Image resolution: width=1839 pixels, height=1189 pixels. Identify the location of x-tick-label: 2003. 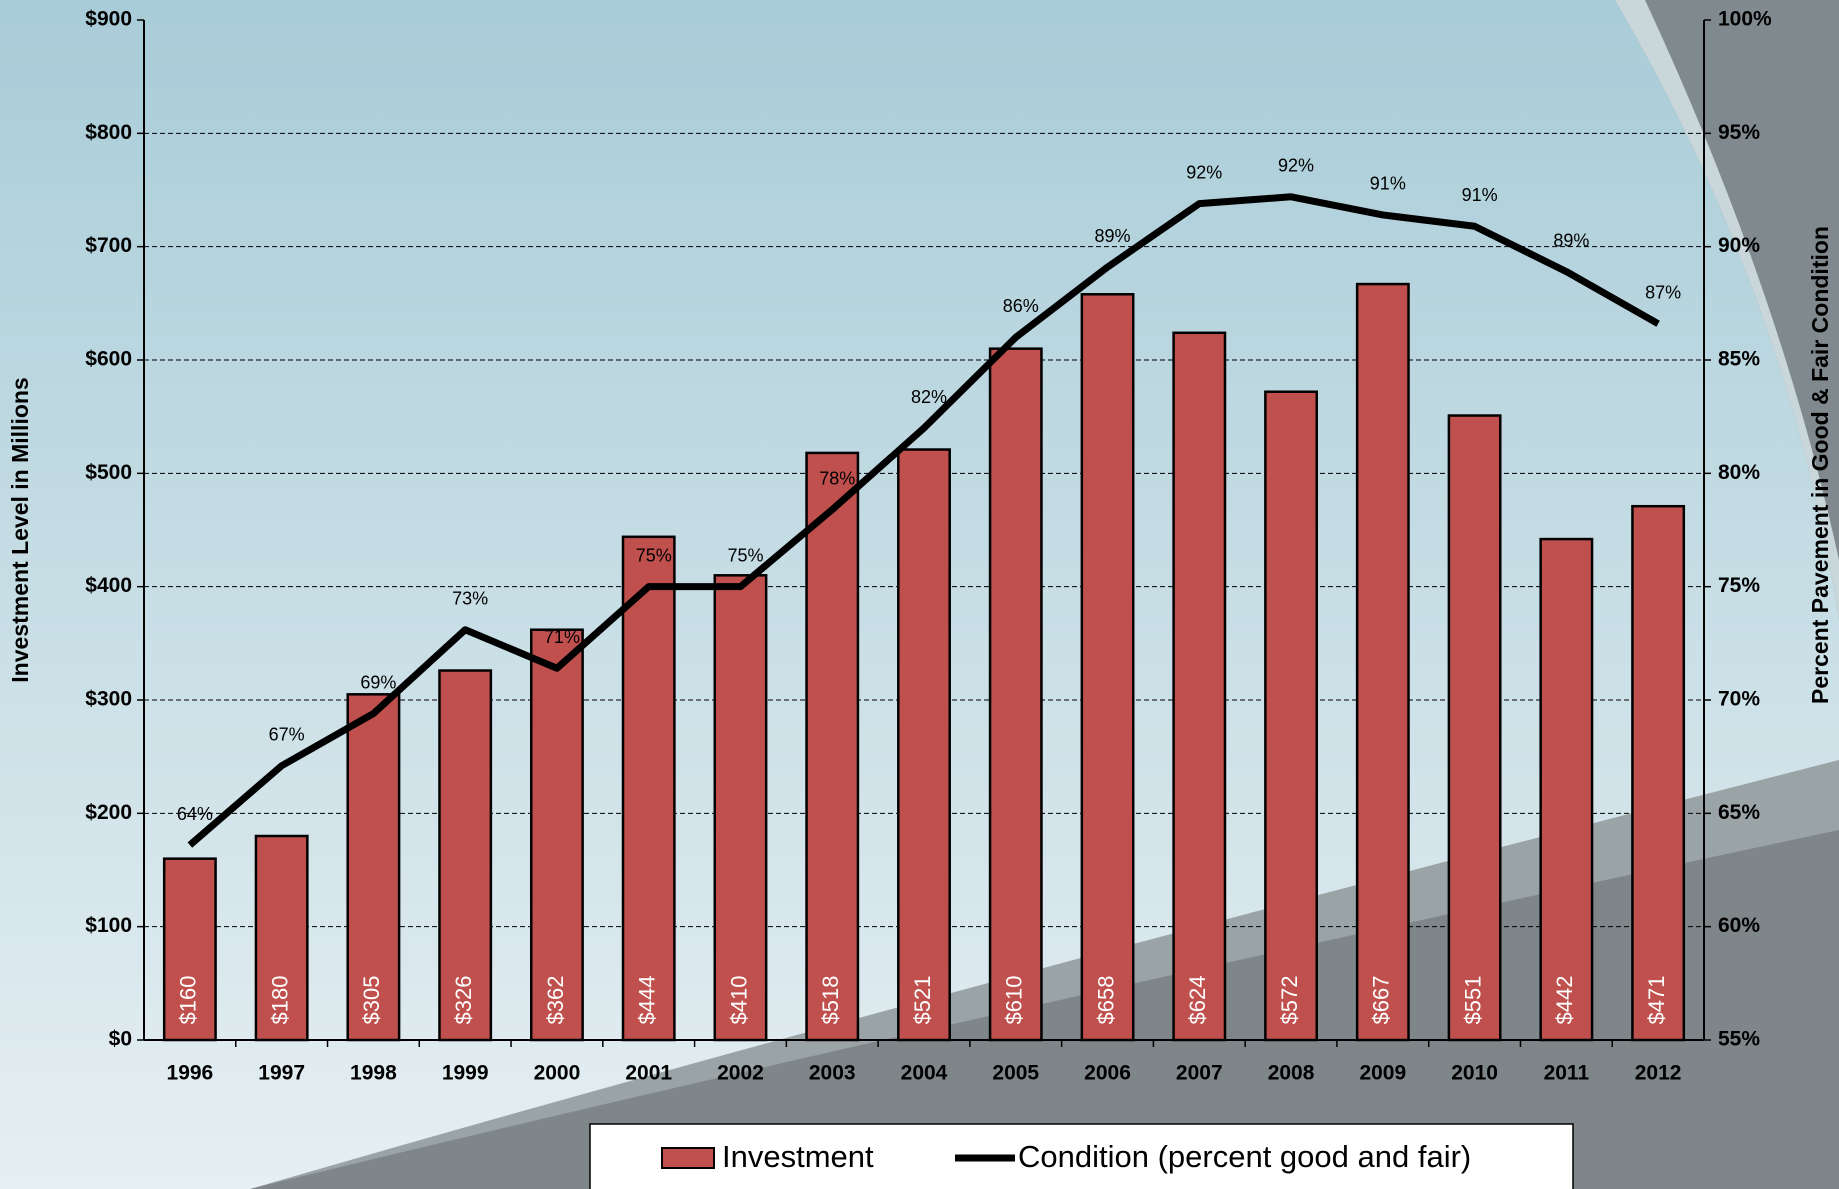
(832, 1073).